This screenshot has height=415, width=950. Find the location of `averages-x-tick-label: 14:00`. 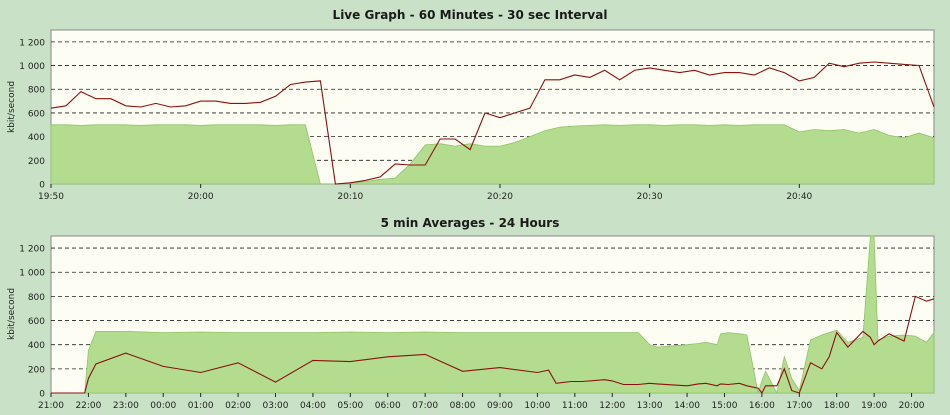

averages-x-tick-label: 14:00 is located at coordinates (687, 406).